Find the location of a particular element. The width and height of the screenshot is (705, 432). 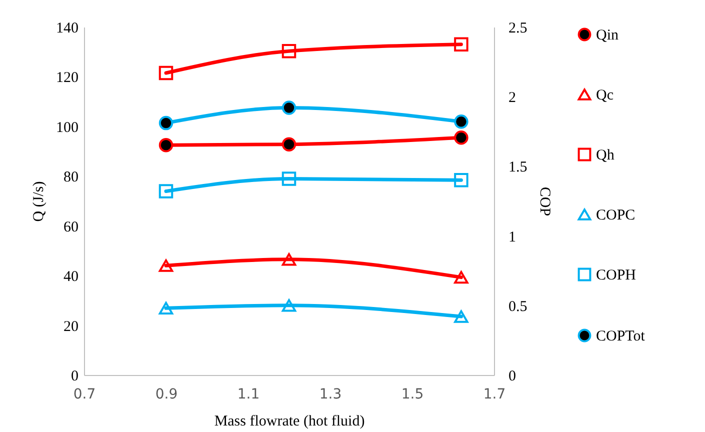

y-tick-label: 20 is located at coordinates (71, 326).